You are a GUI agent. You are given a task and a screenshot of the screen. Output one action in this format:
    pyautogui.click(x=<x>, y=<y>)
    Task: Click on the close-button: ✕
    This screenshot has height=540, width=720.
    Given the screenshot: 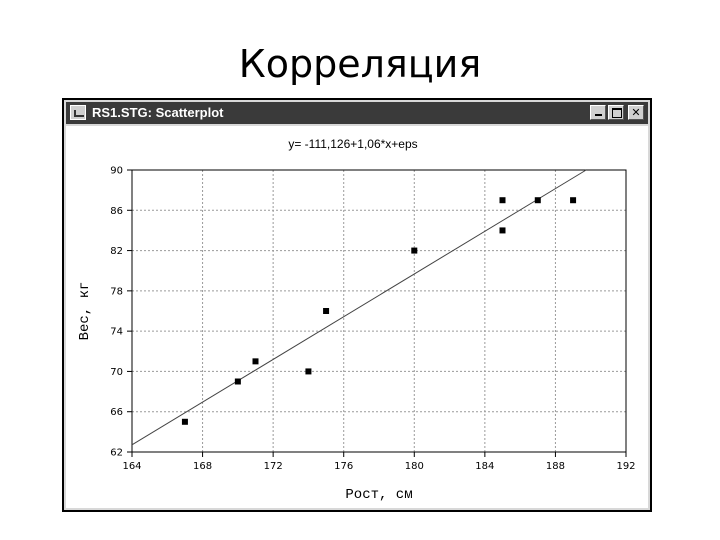 What is the action you would take?
    pyautogui.click(x=636, y=112)
    